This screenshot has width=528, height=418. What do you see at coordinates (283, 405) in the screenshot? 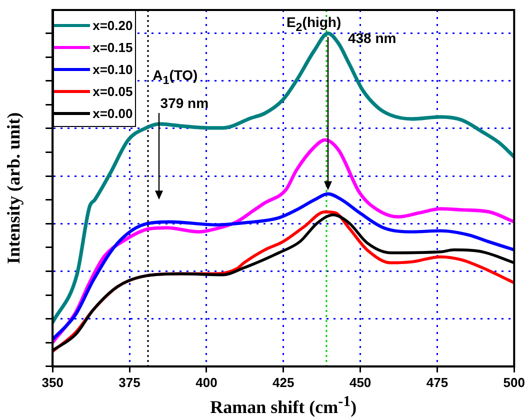
I see `x-axis-title: Raman shift (cm$^{-1}$)` at bounding box center [283, 405].